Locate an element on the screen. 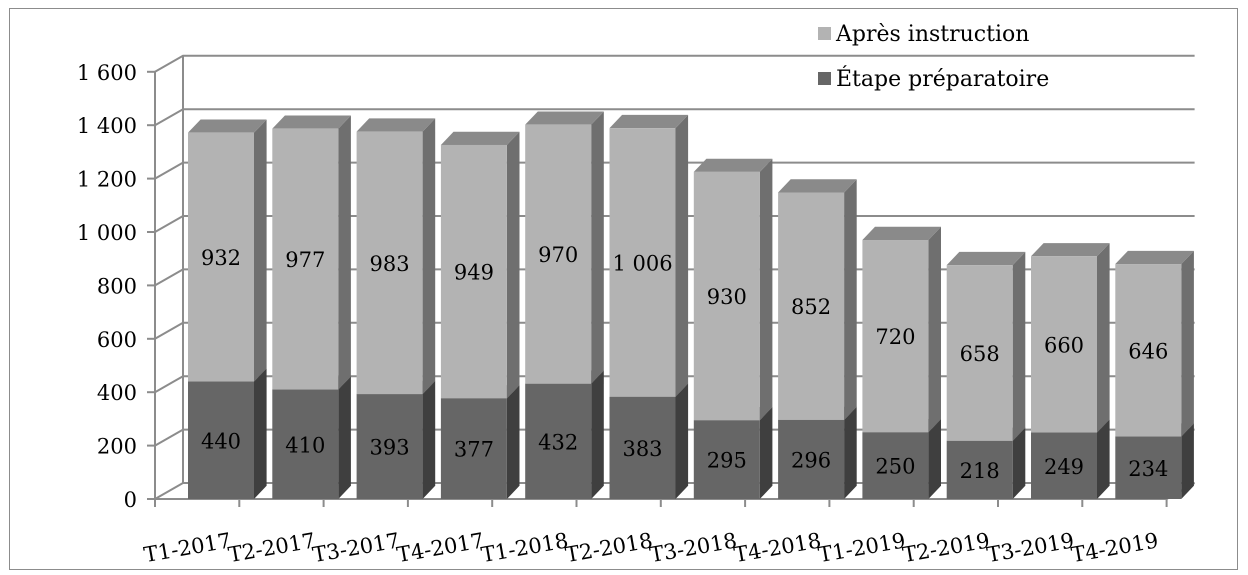  y-tick-label: 1 200 is located at coordinates (107, 180).